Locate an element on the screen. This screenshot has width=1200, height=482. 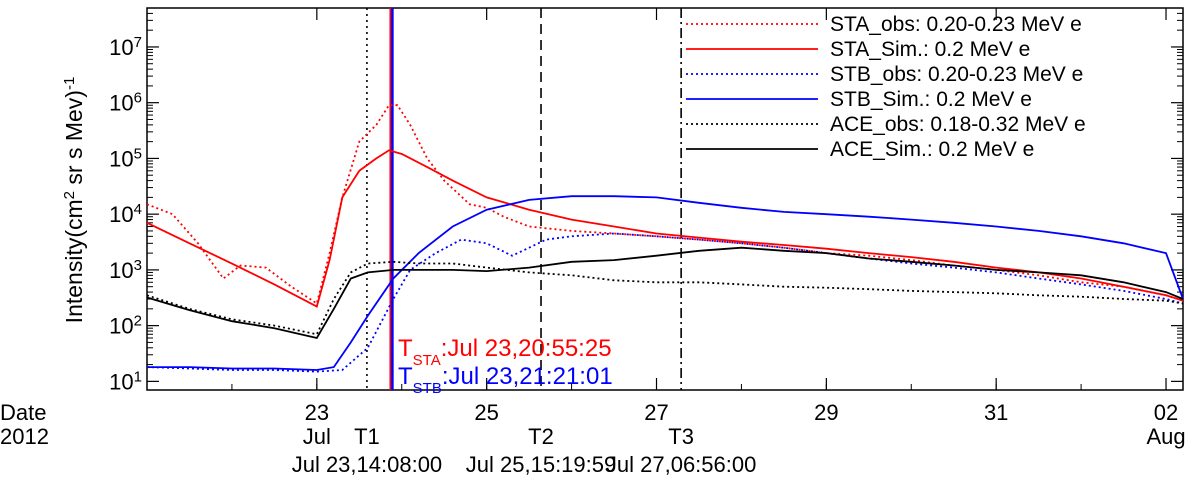
vline-label: T2 is located at coordinates (541, 436).